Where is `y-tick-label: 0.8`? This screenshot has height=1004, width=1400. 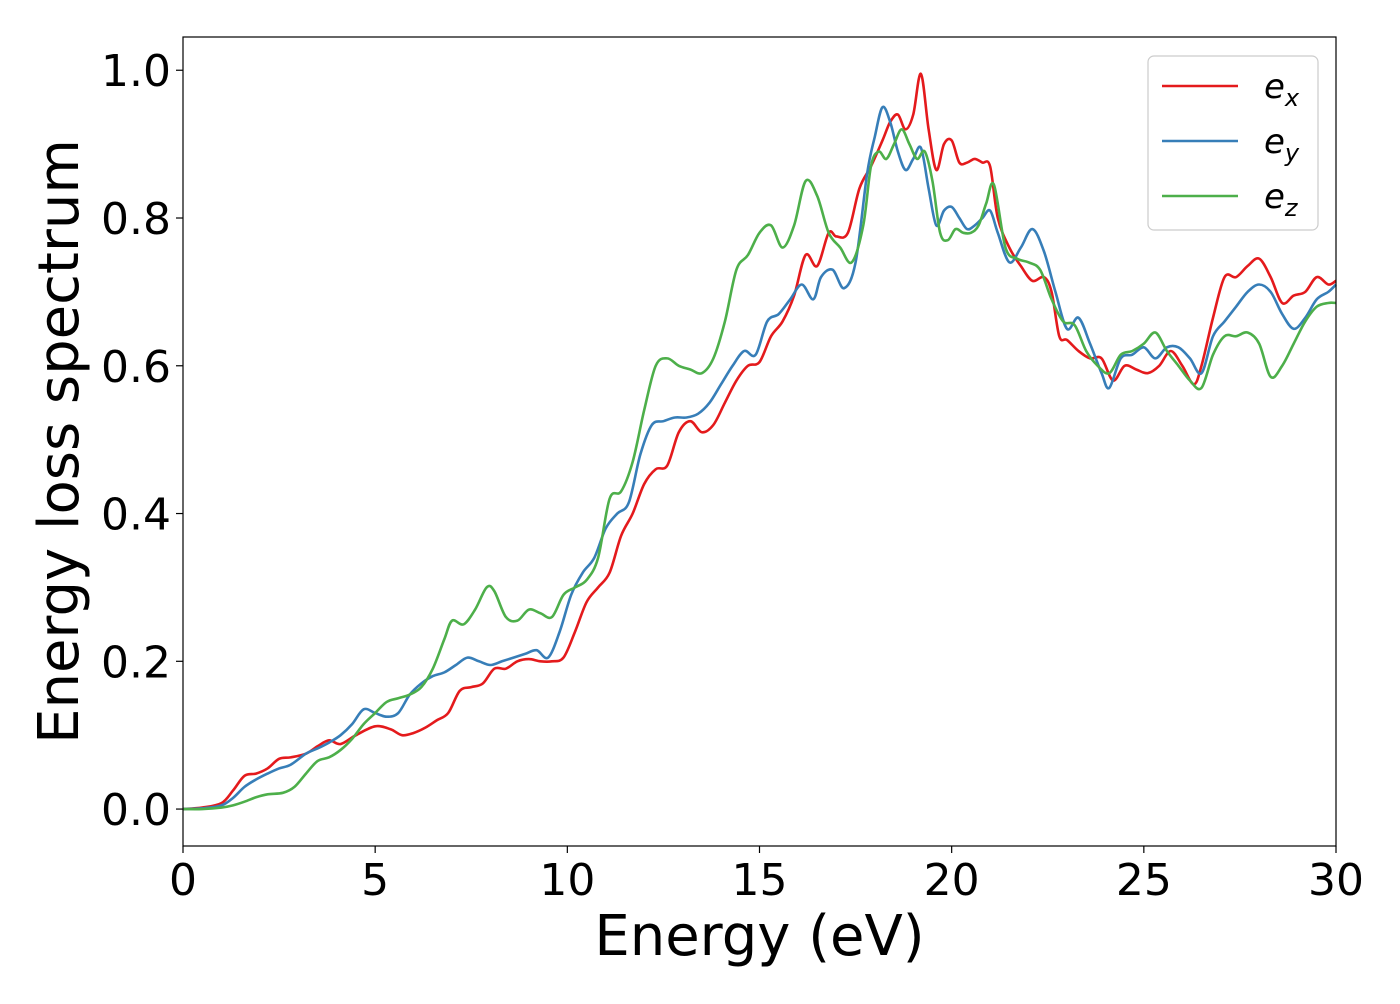 y-tick-label: 0.8 is located at coordinates (136, 219).